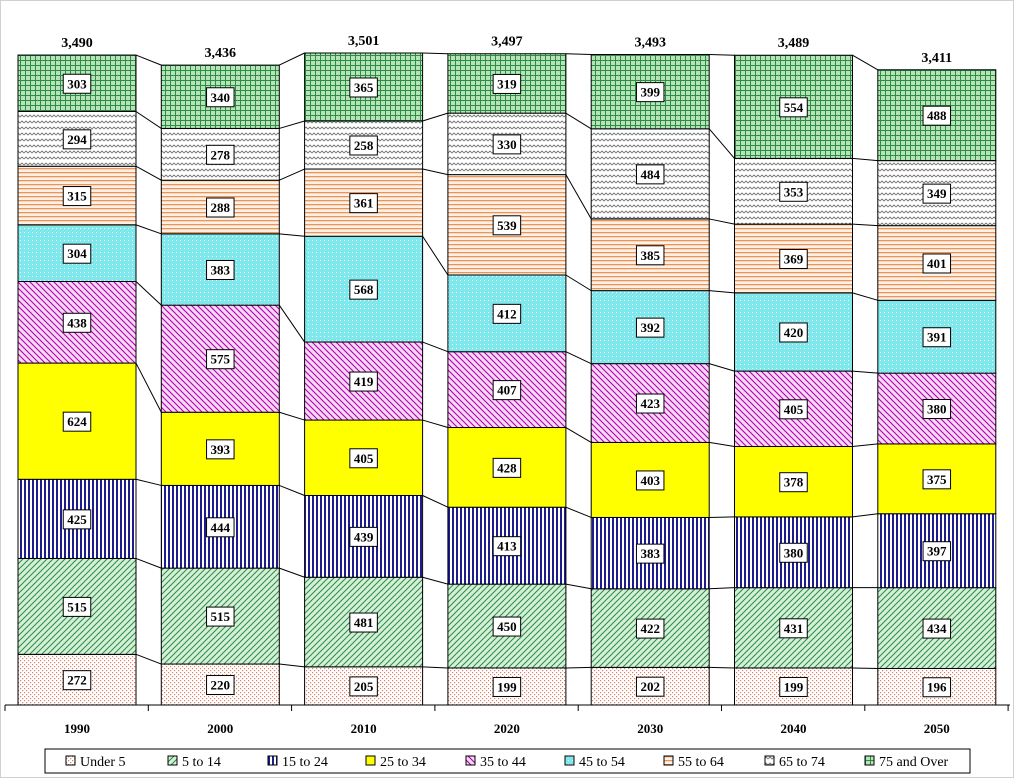 The width and height of the screenshot is (1014, 778). Describe the element at coordinates (650, 42) in the screenshot. I see `total-label-2030: 3,493` at that location.